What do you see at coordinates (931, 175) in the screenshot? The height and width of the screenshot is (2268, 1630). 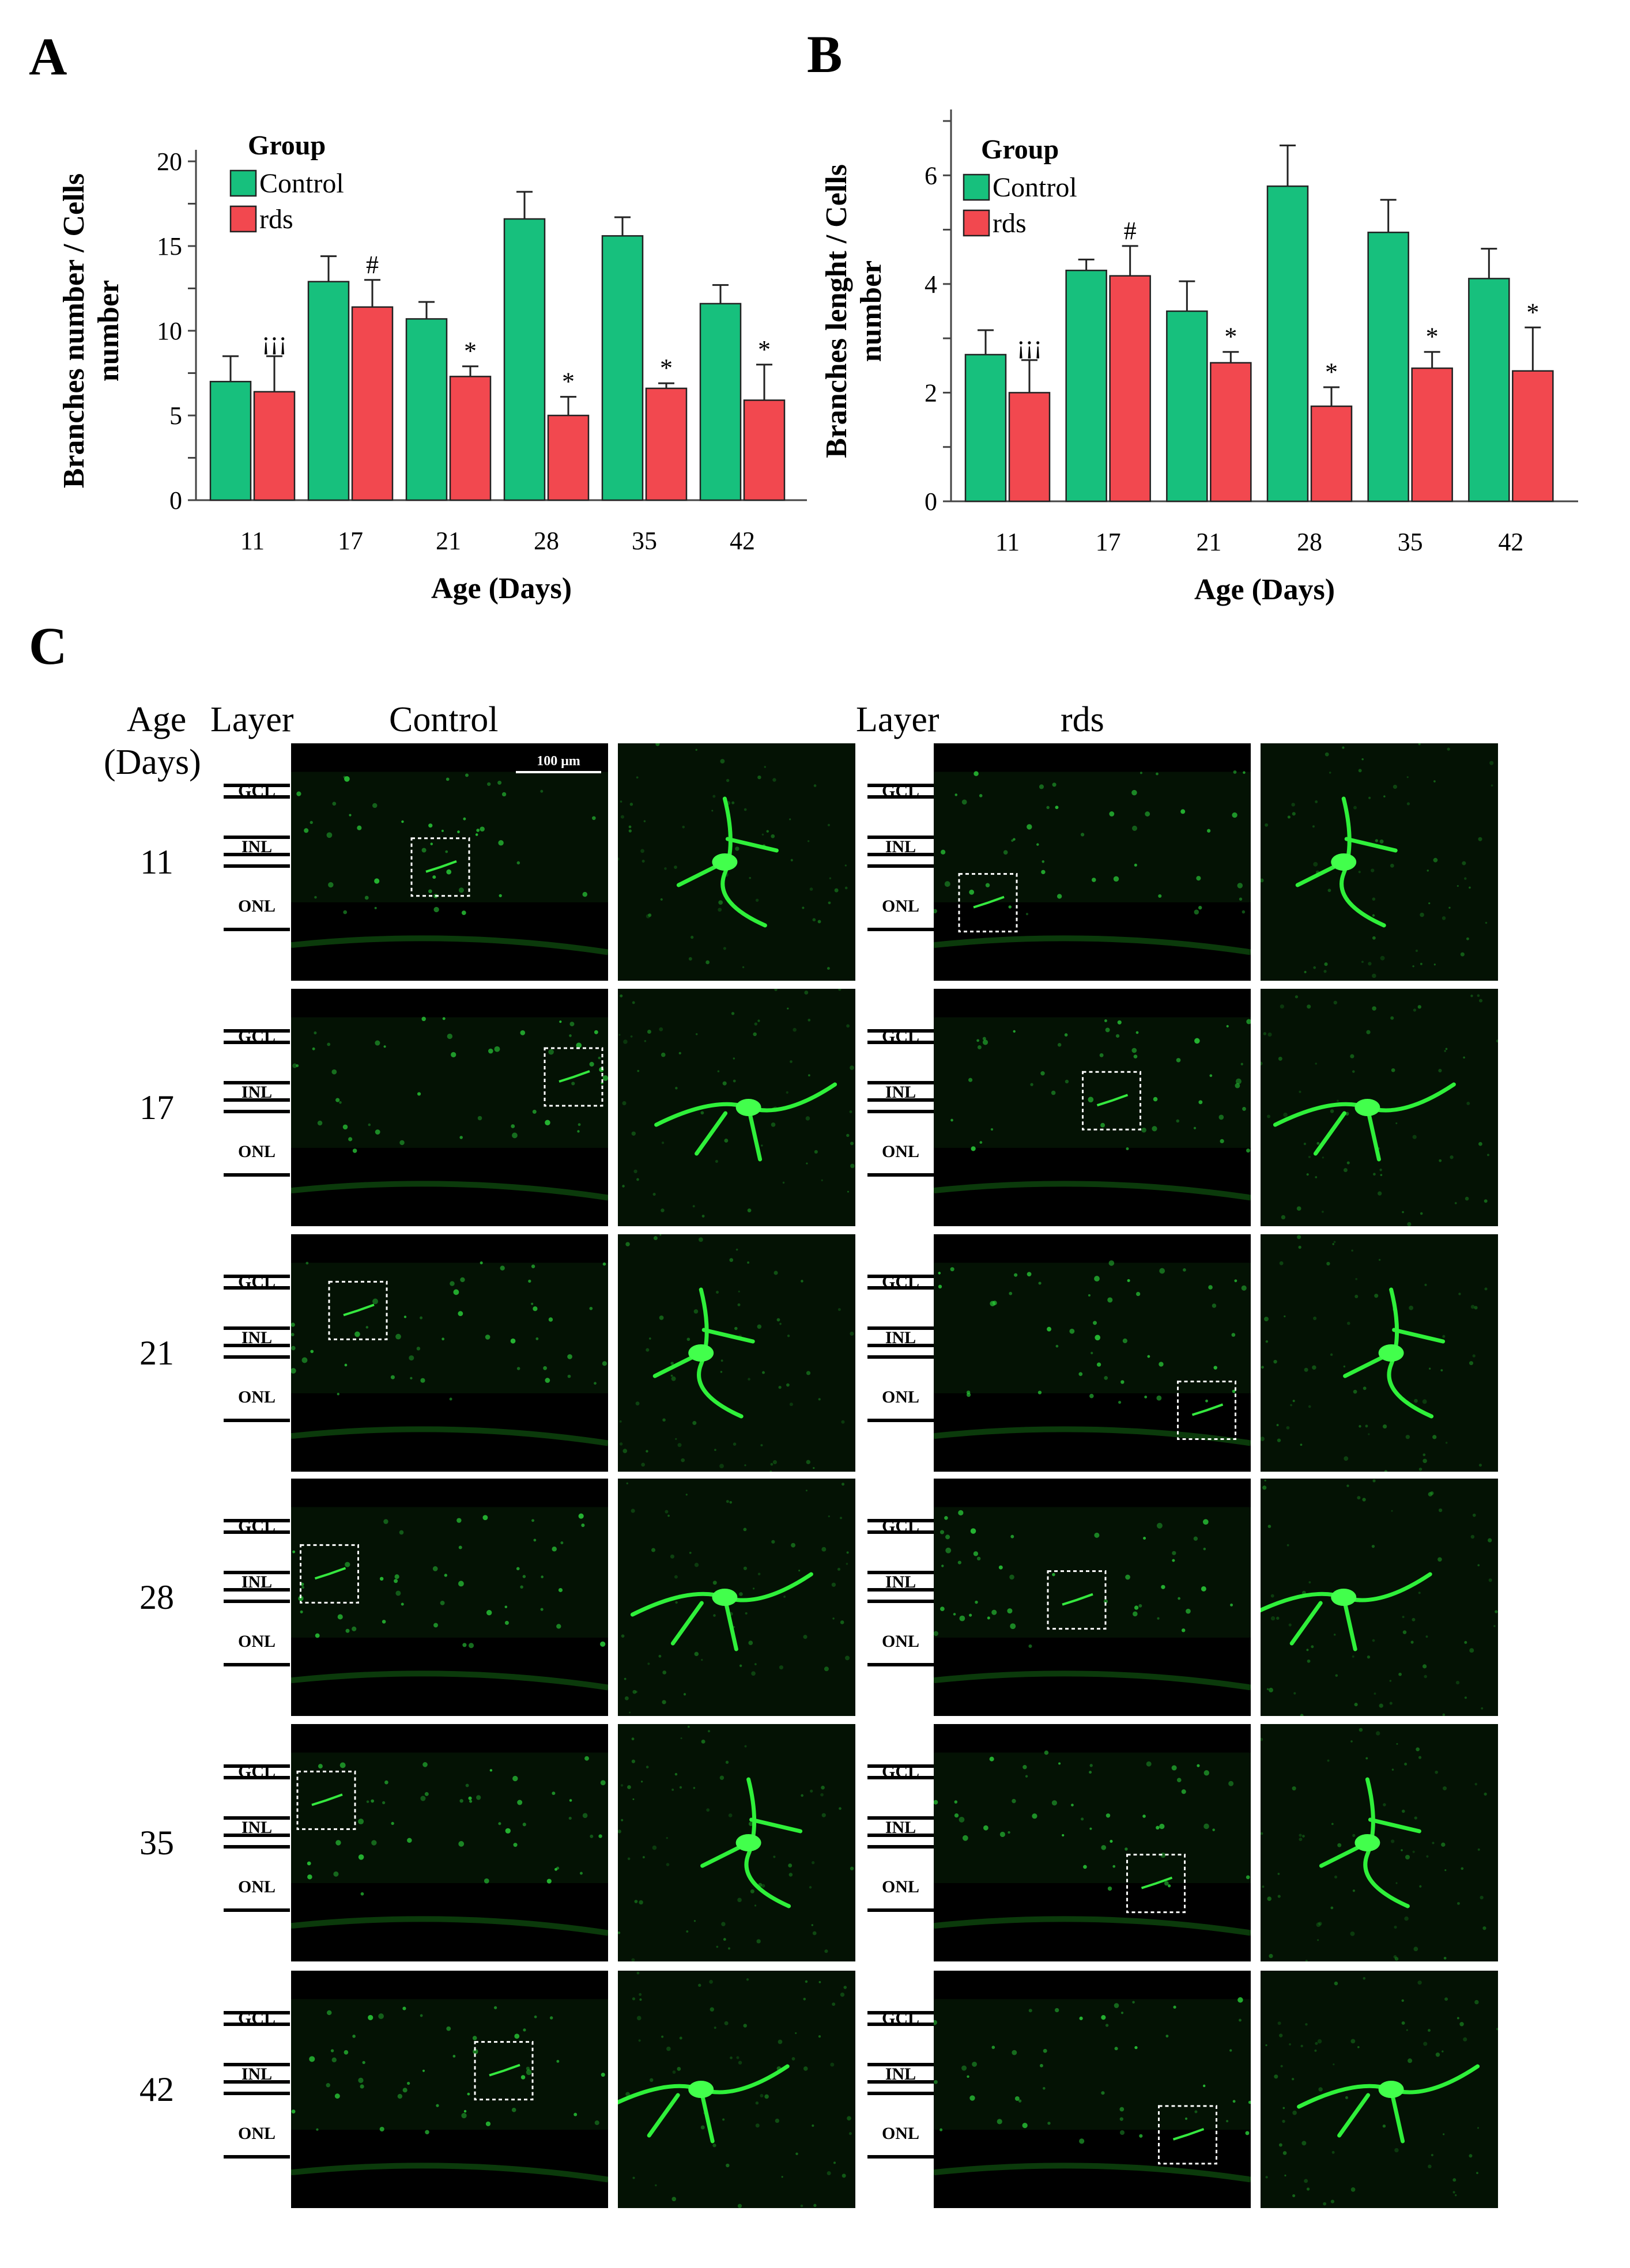 I see `y-tick-label: 6` at bounding box center [931, 175].